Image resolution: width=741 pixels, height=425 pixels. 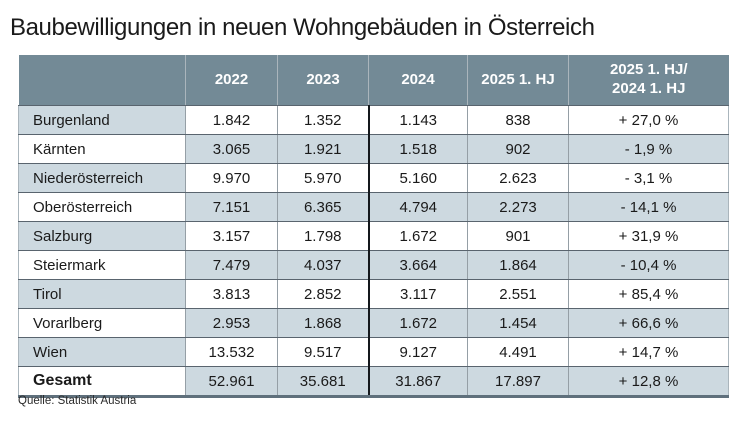 I want to click on data-cell: - 3,1 %, so click(x=648, y=178).